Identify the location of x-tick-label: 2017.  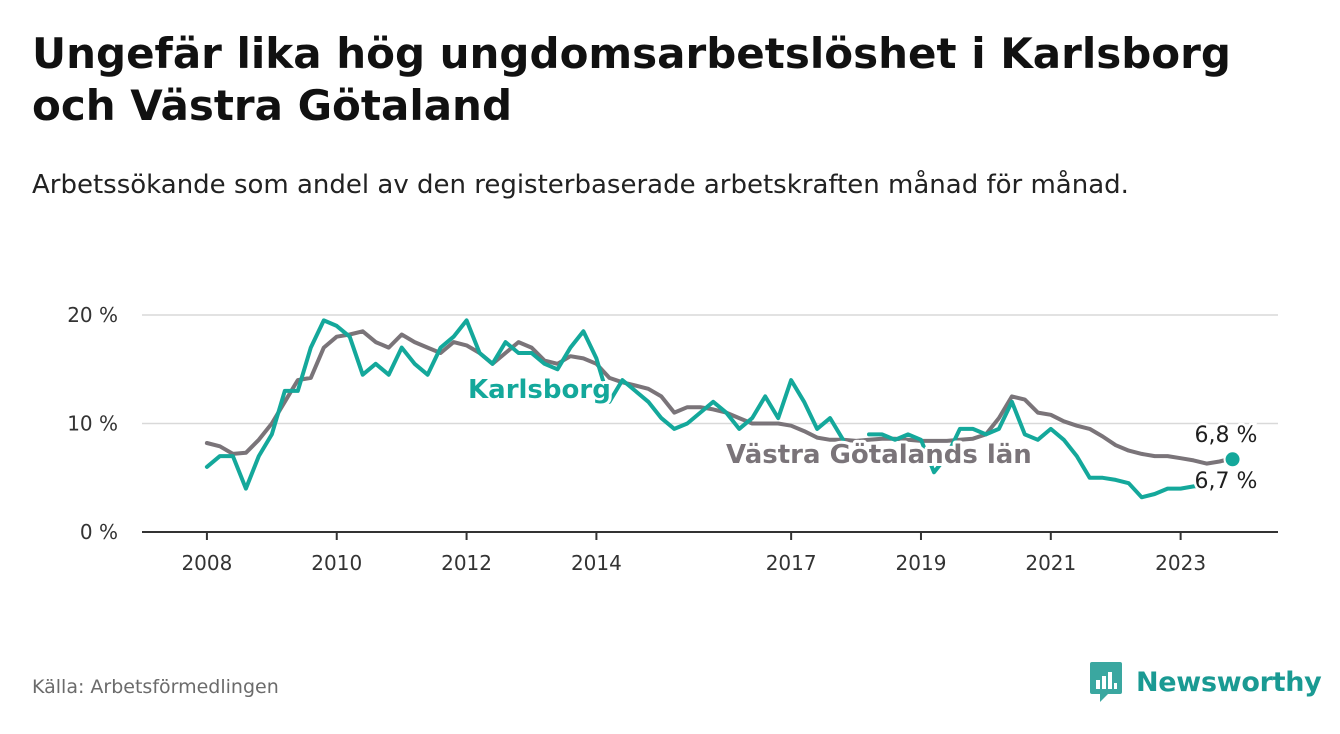
(791, 563).